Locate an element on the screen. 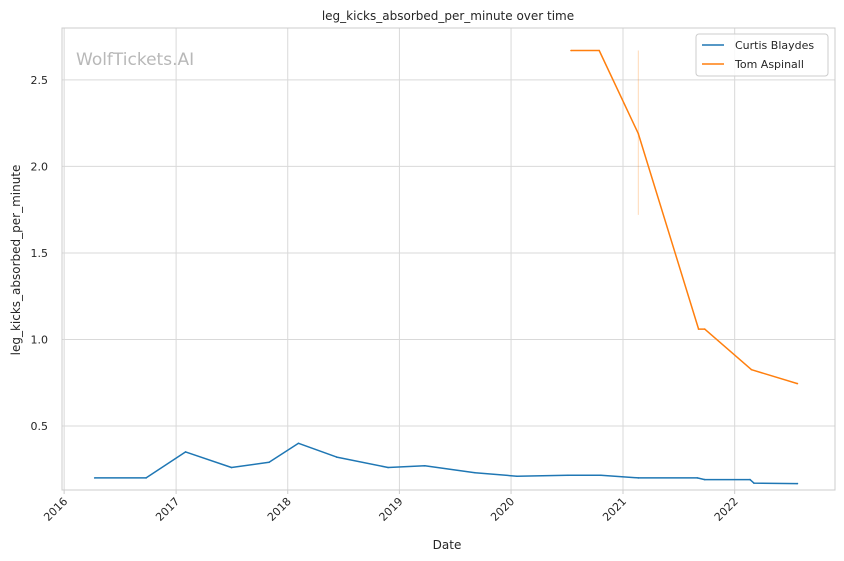 The height and width of the screenshot is (561, 844). legend: Curtis Blaydes Tom Aspinall is located at coordinates (762, 55).